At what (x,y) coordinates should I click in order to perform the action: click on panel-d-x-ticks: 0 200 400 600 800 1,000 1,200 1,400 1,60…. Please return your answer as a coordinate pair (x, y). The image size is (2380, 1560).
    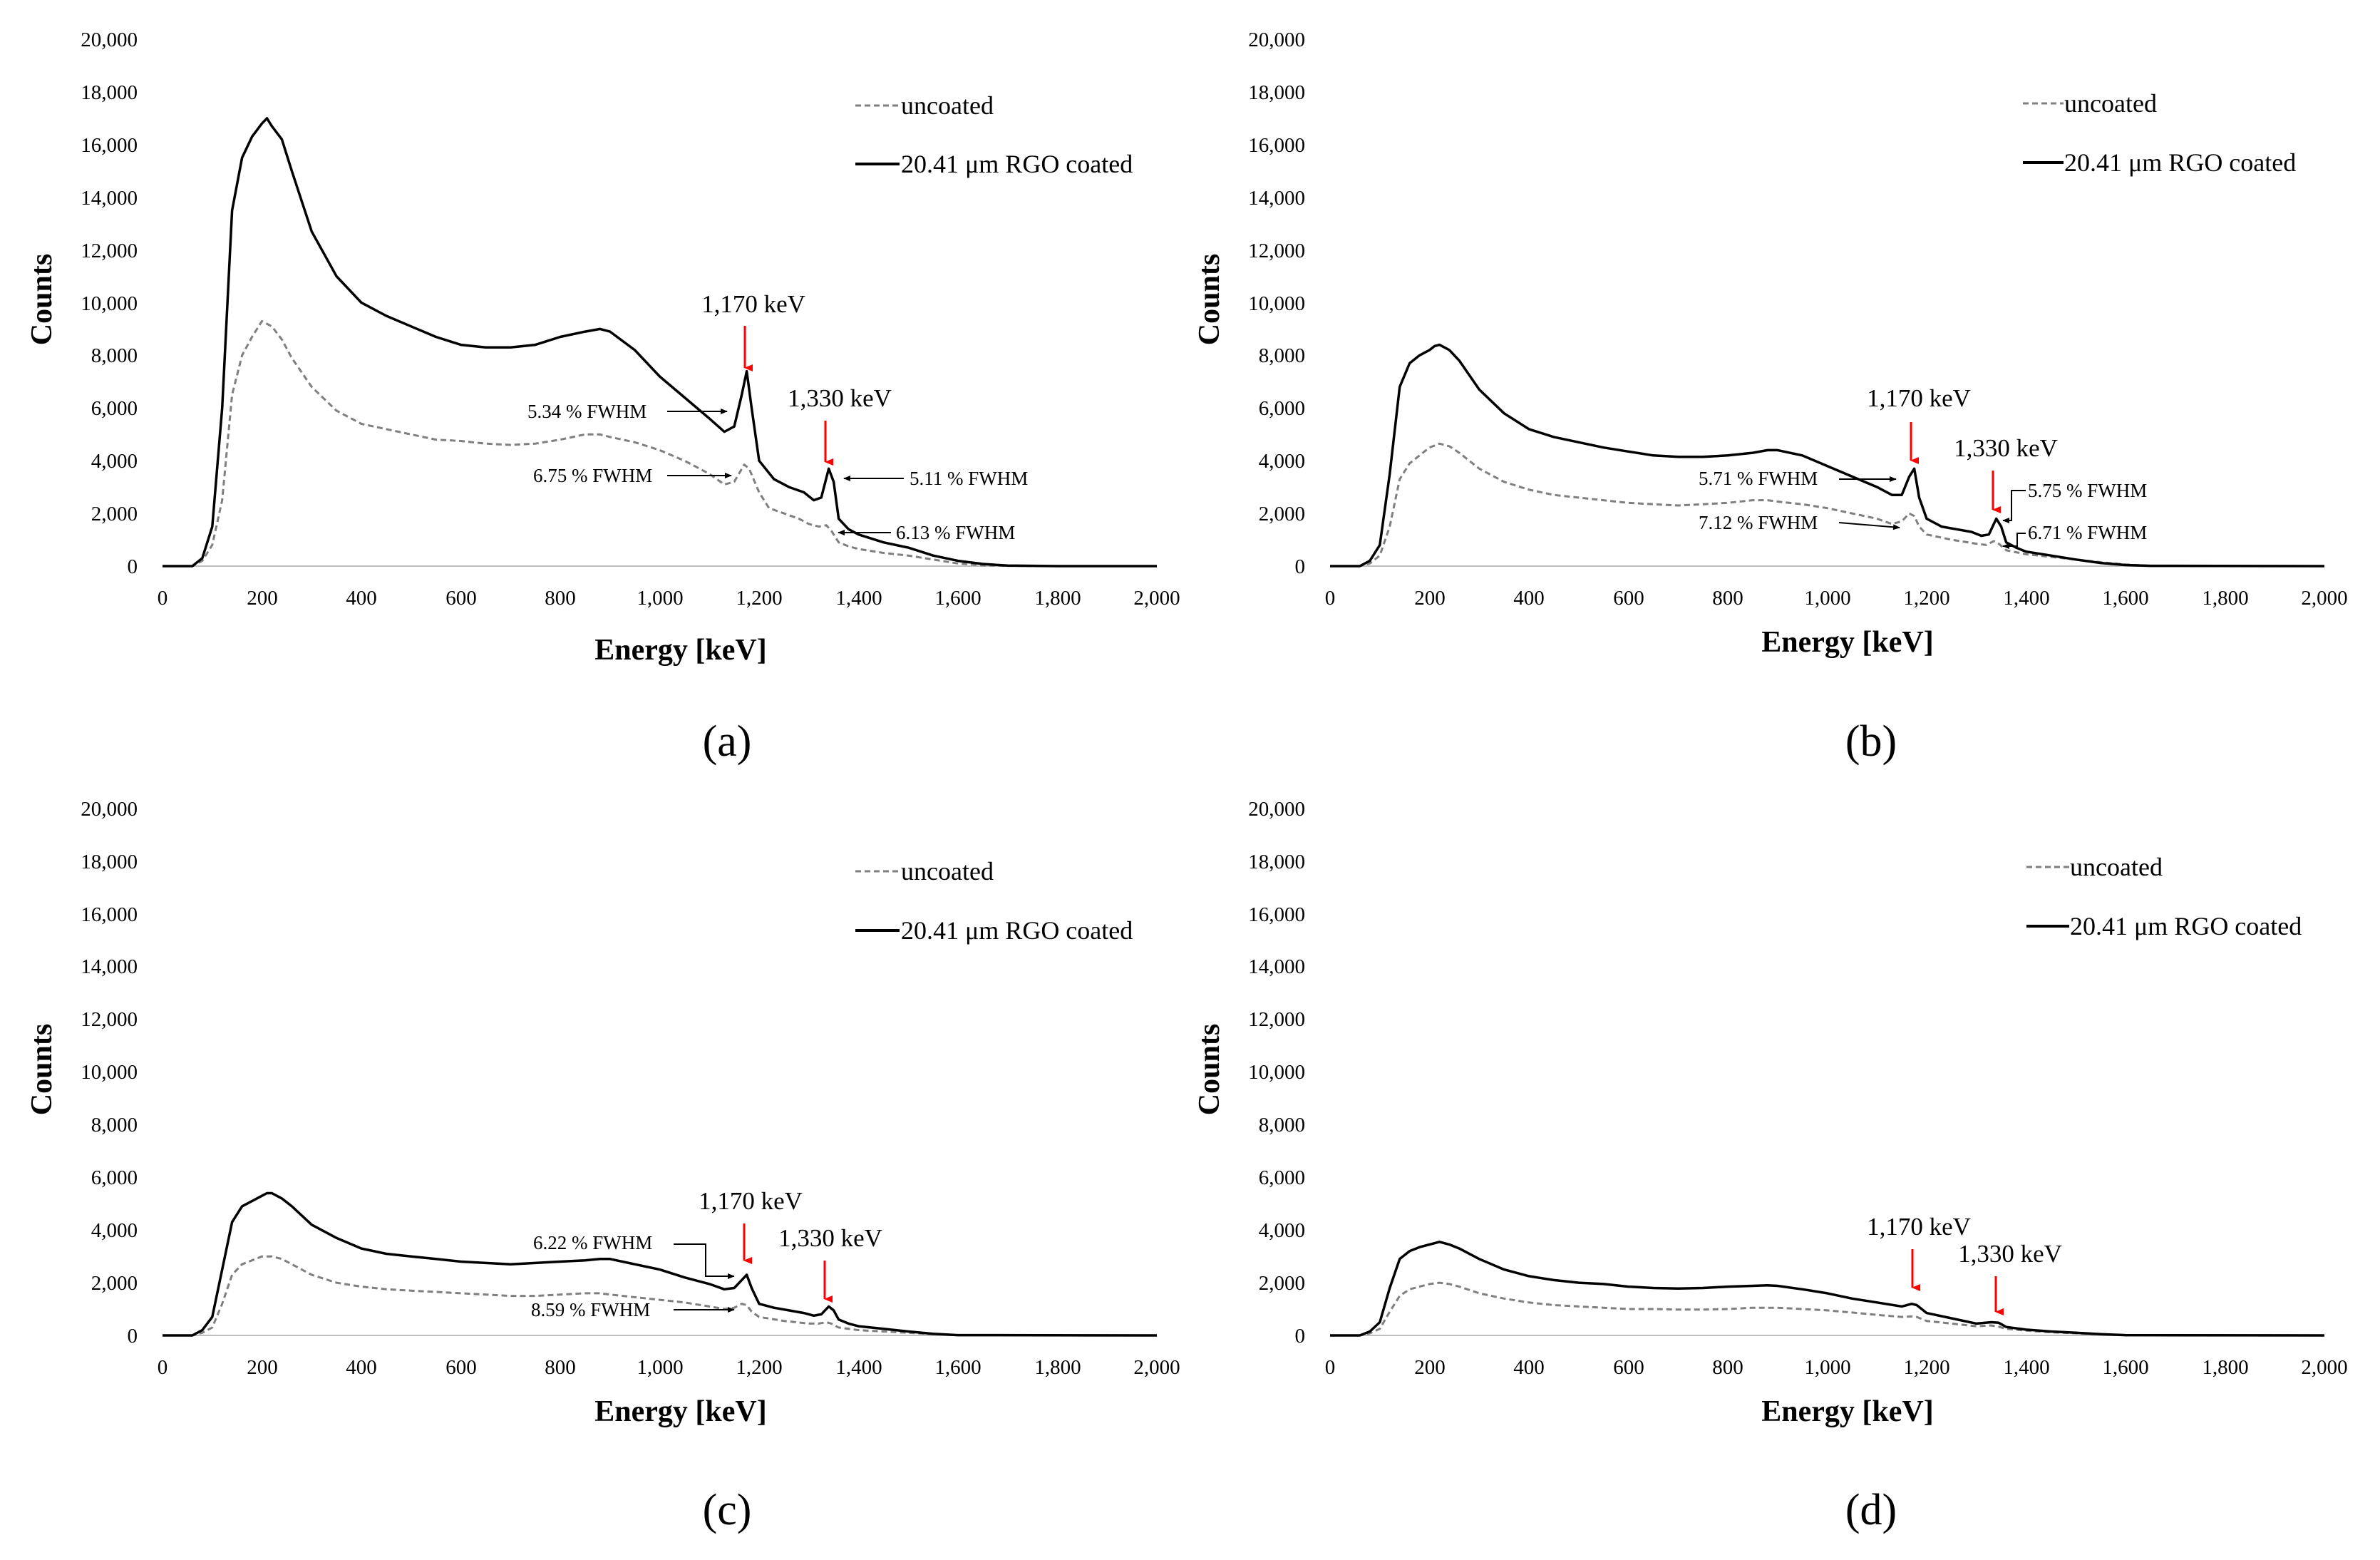
    Looking at the image, I should click on (1836, 1367).